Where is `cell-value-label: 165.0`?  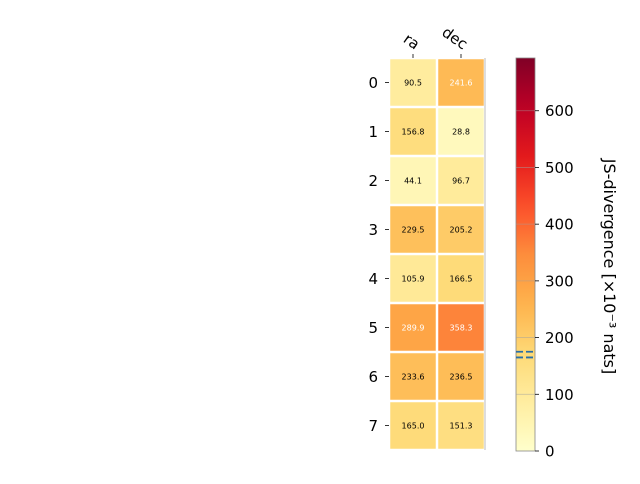 cell-value-label: 165.0 is located at coordinates (413, 426).